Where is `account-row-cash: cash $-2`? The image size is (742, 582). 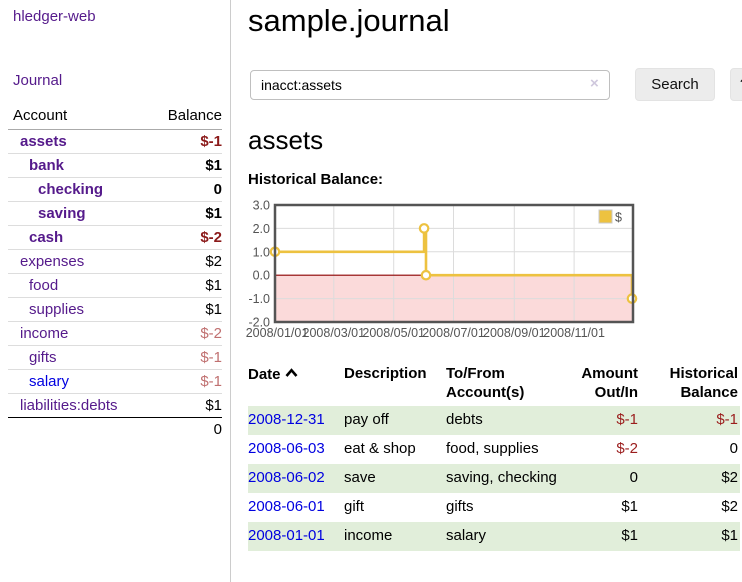
account-row-cash: cash $-2 is located at coordinates (115, 237).